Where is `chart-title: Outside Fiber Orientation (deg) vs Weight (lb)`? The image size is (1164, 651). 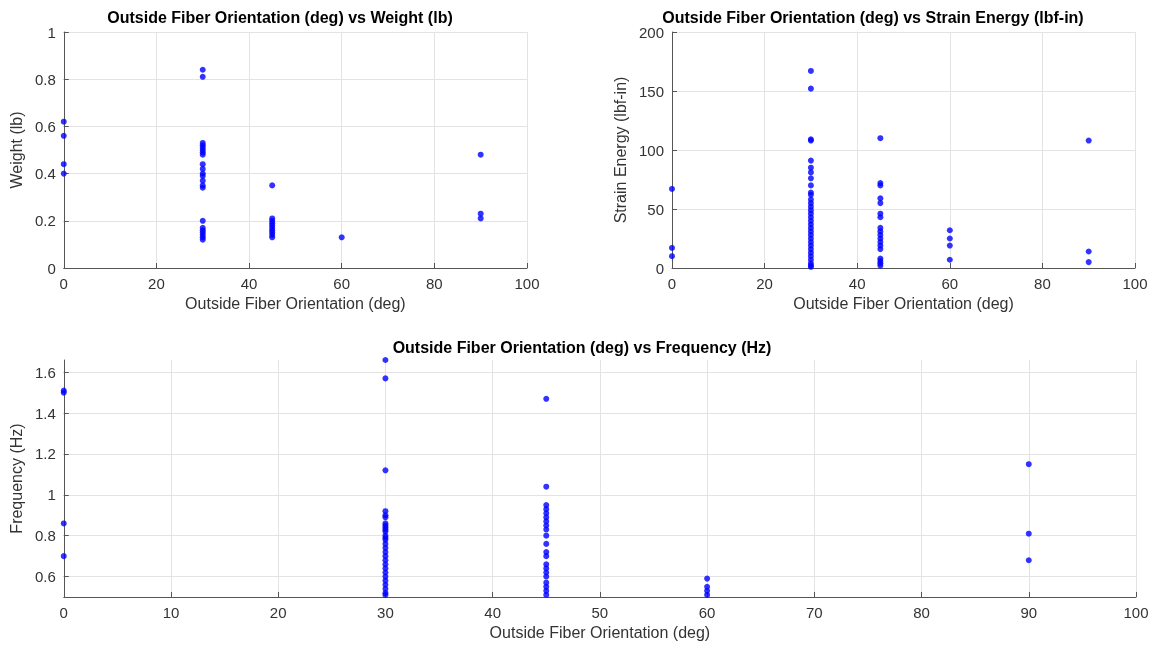
chart-title: Outside Fiber Orientation (deg) vs Weight (lb) is located at coordinates (280, 17).